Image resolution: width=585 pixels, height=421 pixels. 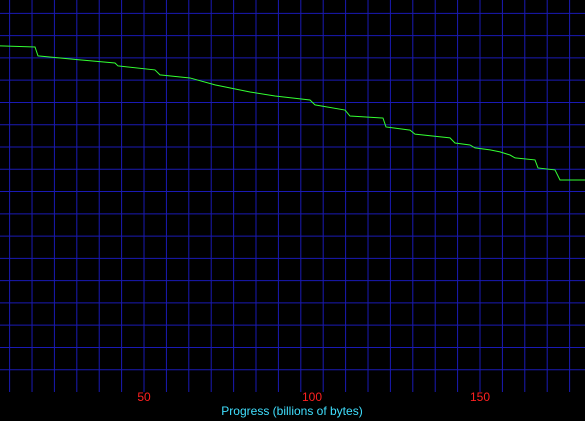 What do you see at coordinates (480, 397) in the screenshot?
I see `x-tick-label: 150` at bounding box center [480, 397].